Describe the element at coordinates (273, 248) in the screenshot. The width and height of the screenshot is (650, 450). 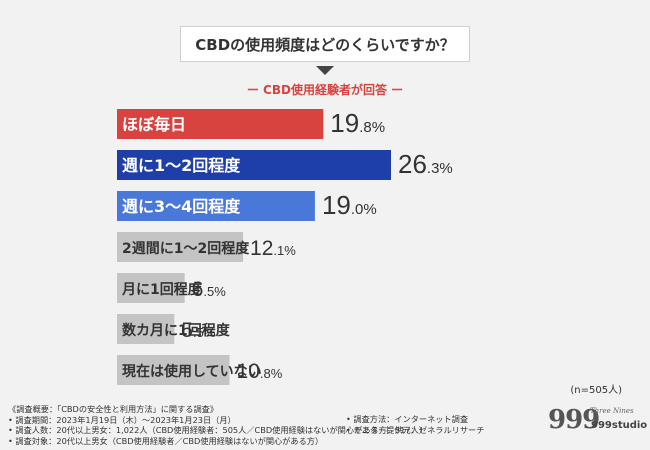
I see `value-label: 12.1%` at that location.